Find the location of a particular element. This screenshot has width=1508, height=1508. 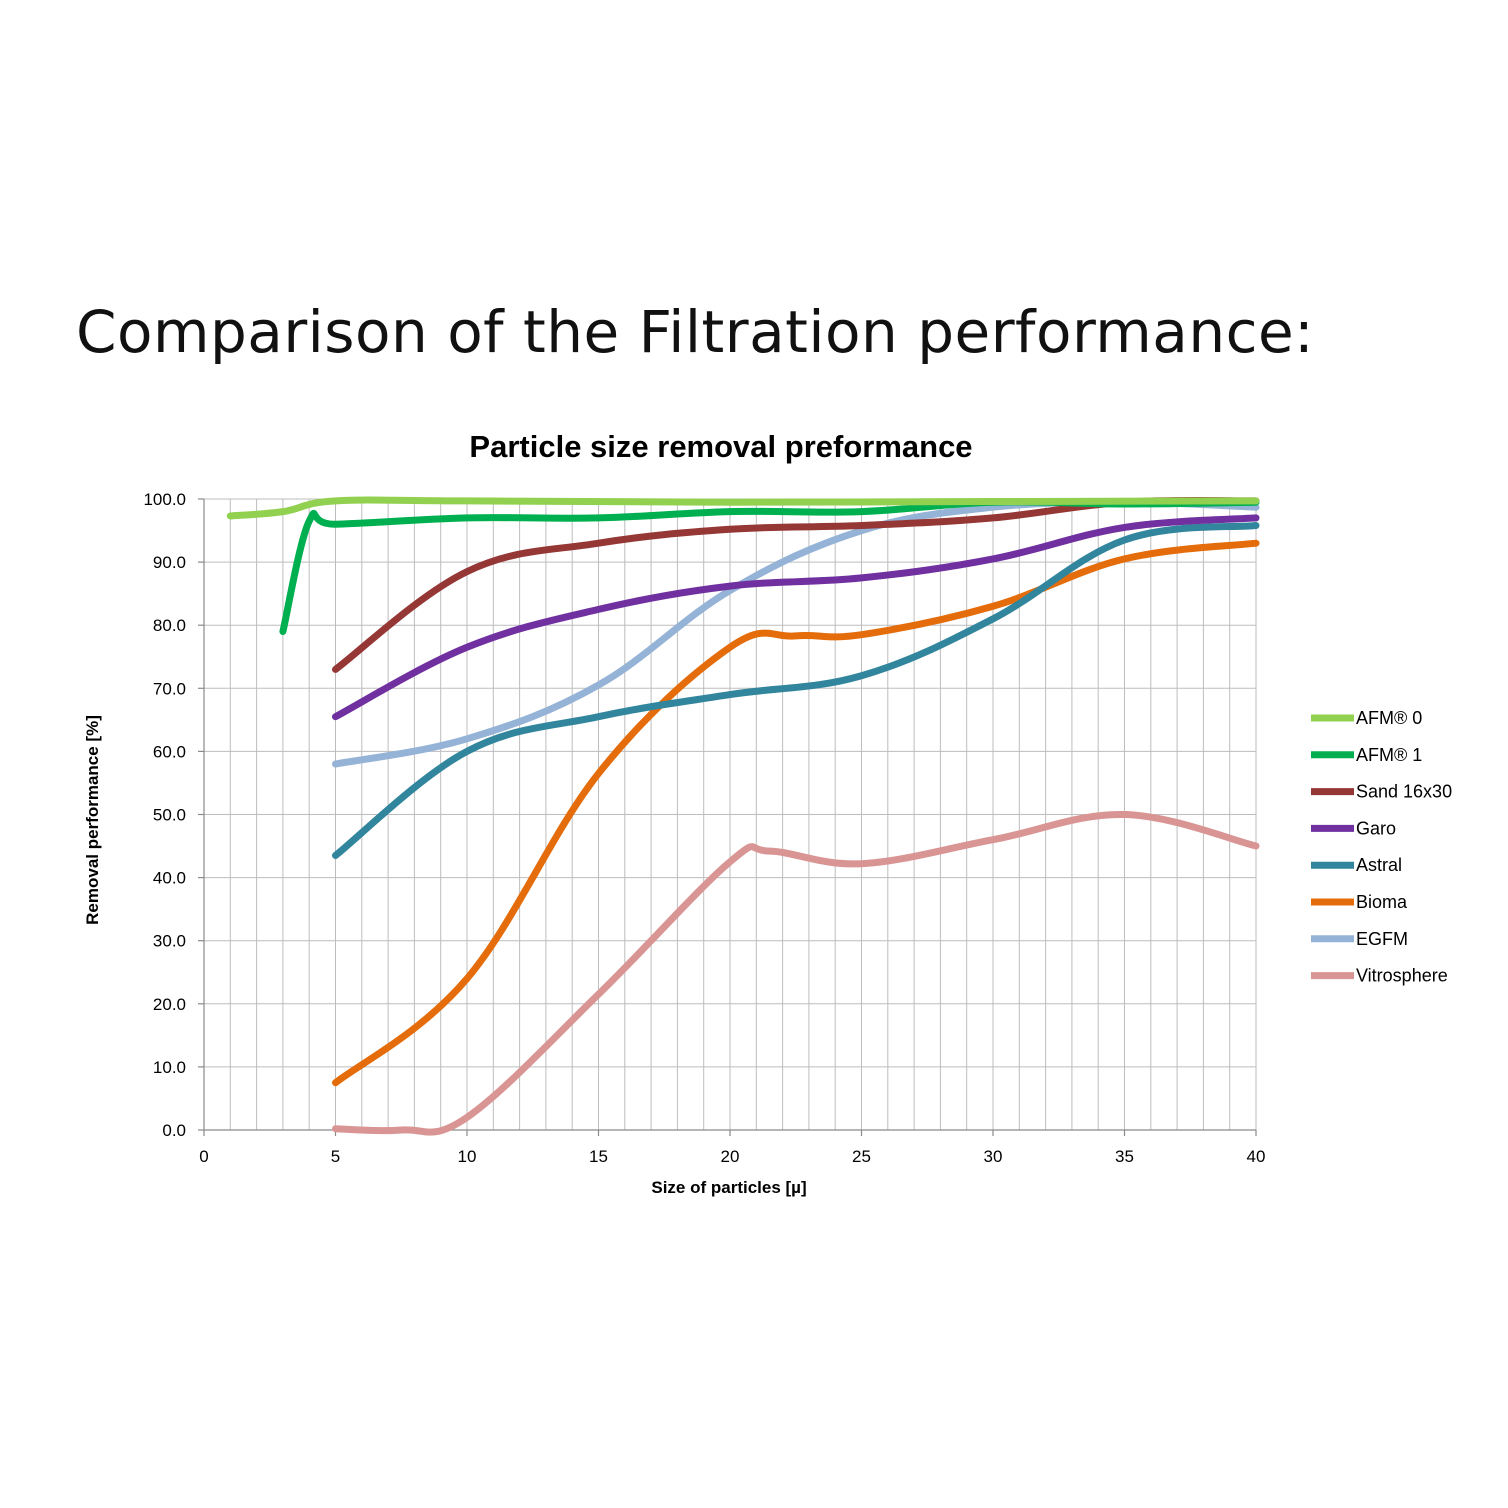

series-line-vitrosphere is located at coordinates (796, 973).